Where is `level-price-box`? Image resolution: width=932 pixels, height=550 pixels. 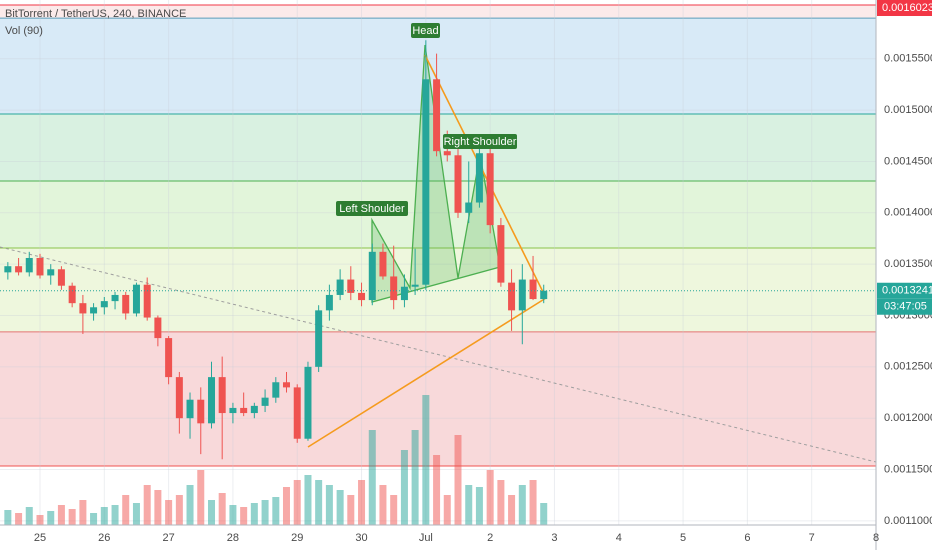
level-price-box is located at coordinates (904, 8).